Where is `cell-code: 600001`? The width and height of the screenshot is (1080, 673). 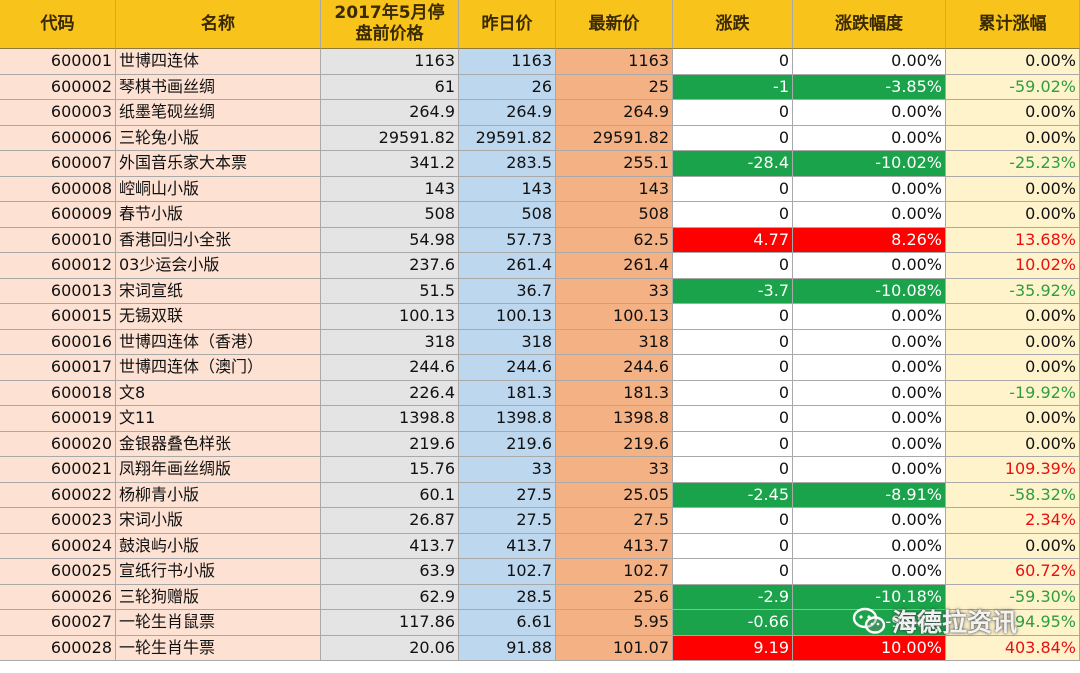
cell-code: 600001 is located at coordinates (58, 62).